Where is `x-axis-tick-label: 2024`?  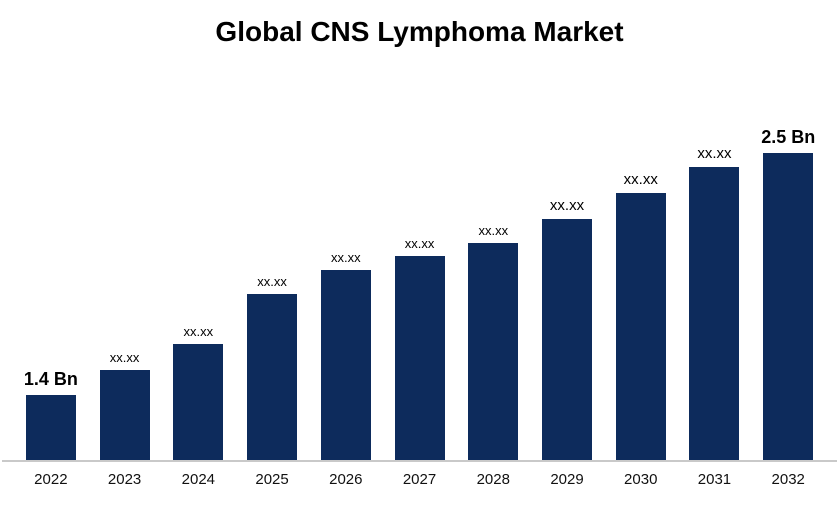 x-axis-tick-label: 2024 is located at coordinates (198, 479).